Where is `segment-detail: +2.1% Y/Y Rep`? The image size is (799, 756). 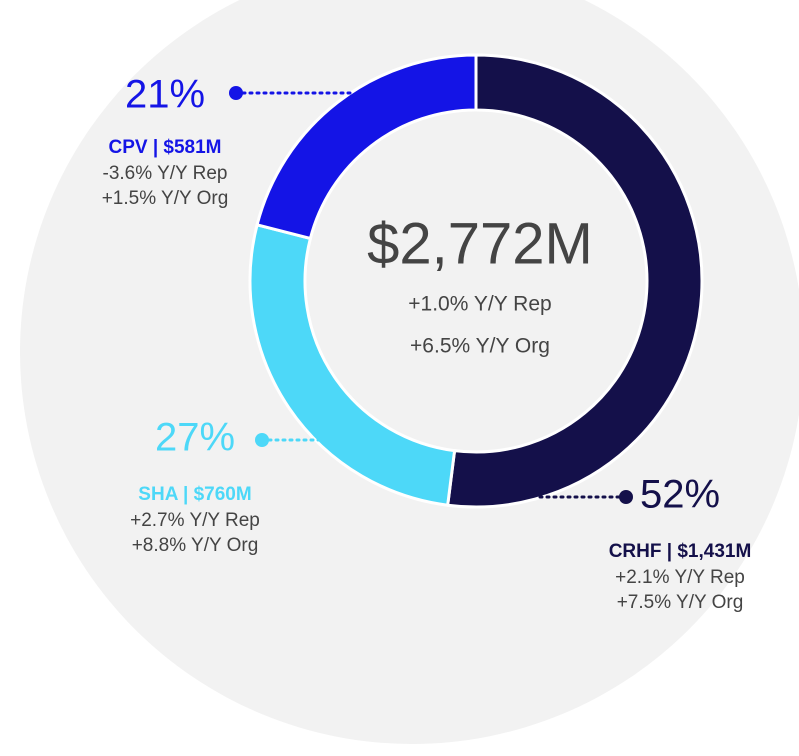
segment-detail: +2.1% Y/Y Rep is located at coordinates (680, 577).